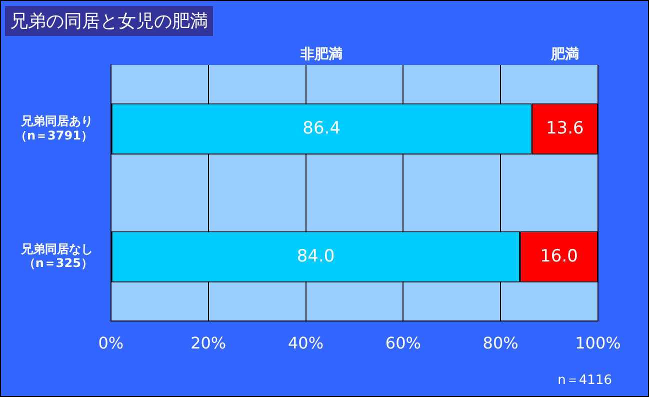 The height and width of the screenshot is (397, 649). What do you see at coordinates (598, 343) in the screenshot?
I see `x-tick-label: 100%` at bounding box center [598, 343].